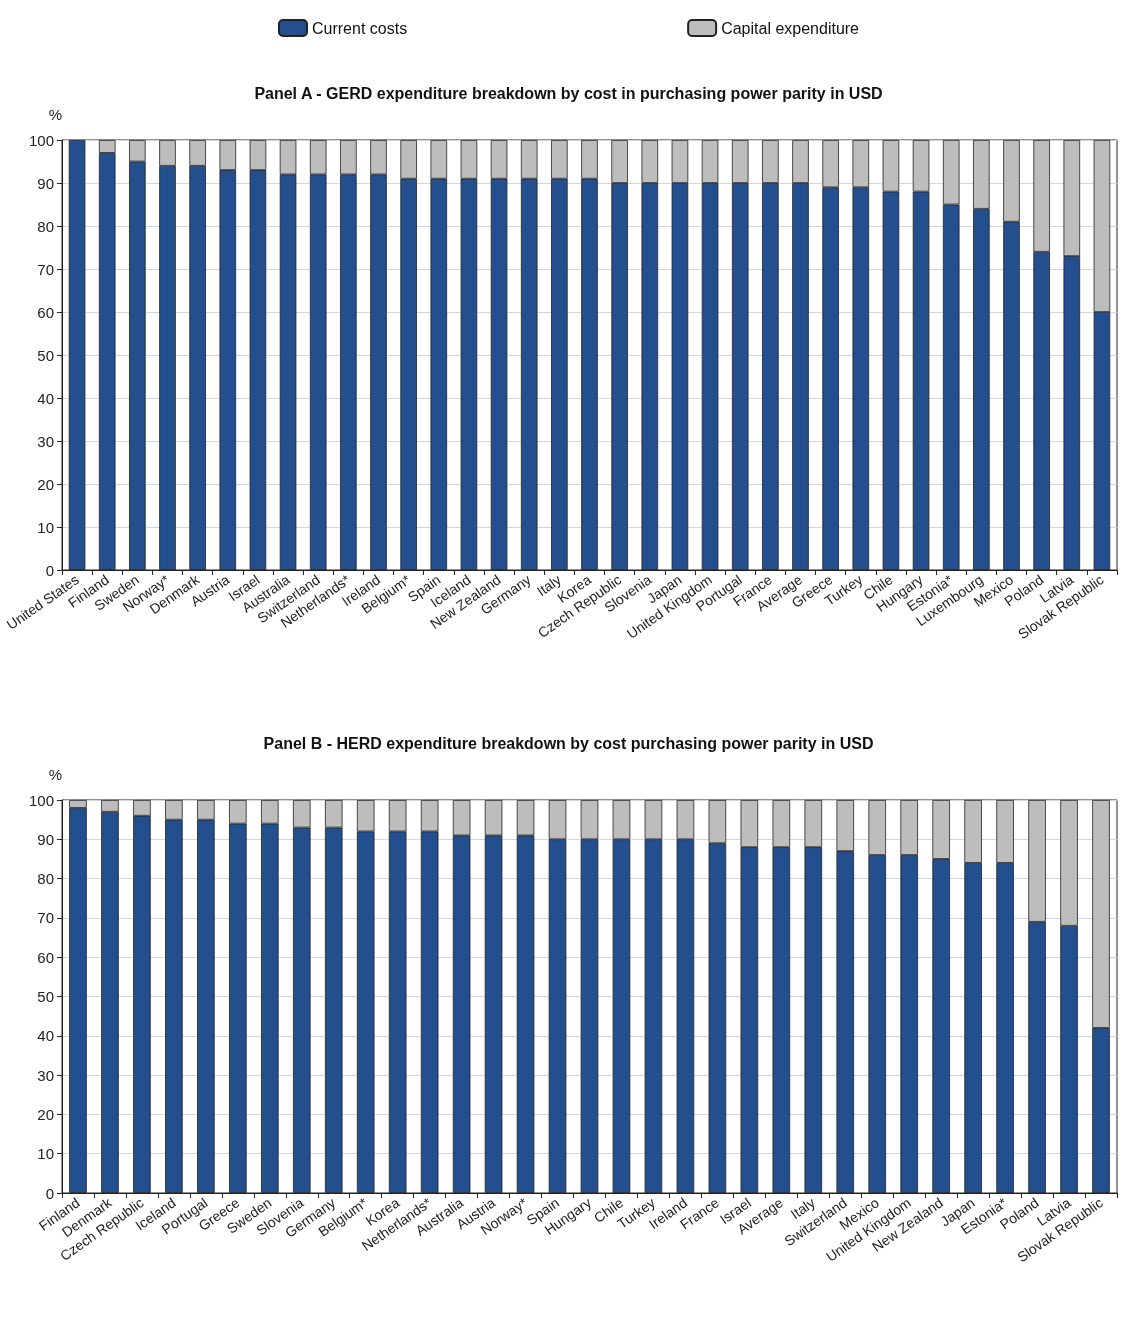 Image resolution: width=1137 pixels, height=1323 pixels. What do you see at coordinates (568, 93) in the screenshot?
I see `chart-title: Panel A - GERD expenditure breakdown by cost in purchasing power parity in USD` at bounding box center [568, 93].